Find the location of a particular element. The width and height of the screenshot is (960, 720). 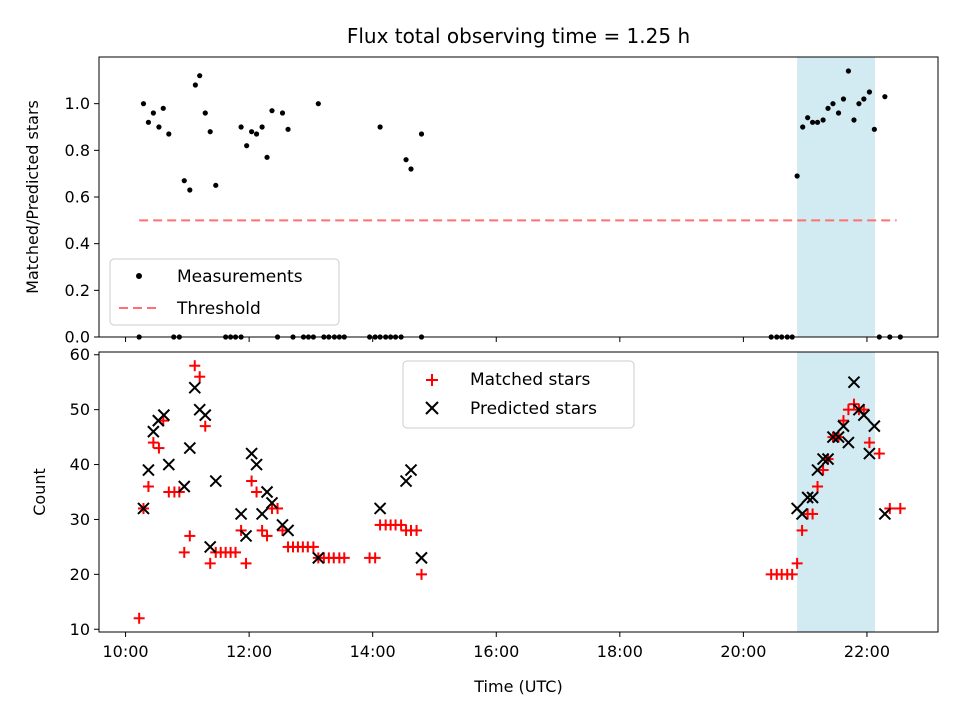

count-y-label: Count is located at coordinates (39, 492).